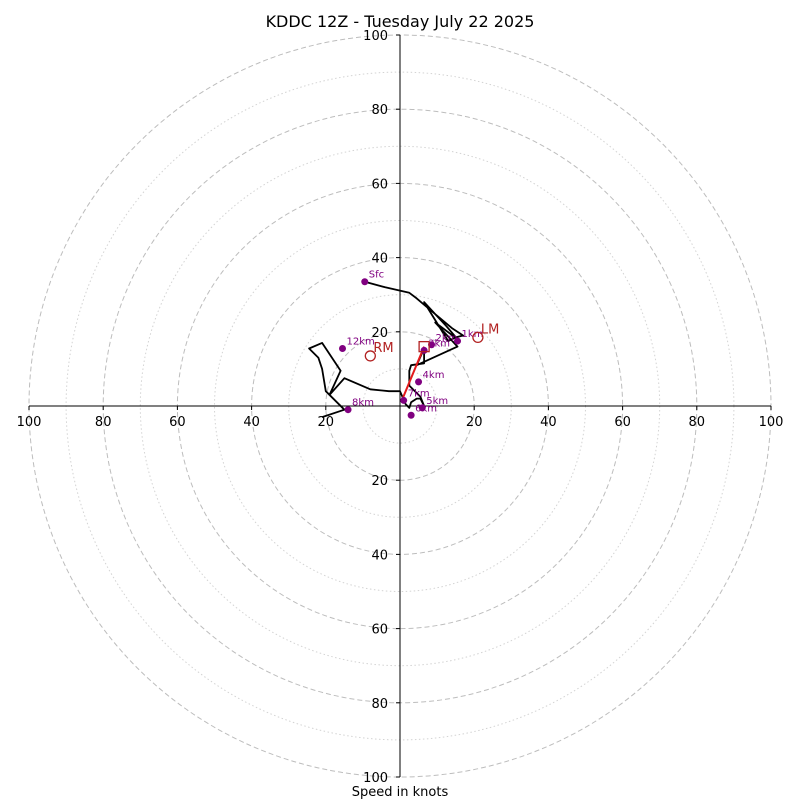 Image resolution: width=800 pixels, height=800 pixels. I want to click on storm-motion-markers: RM LM, so click(431, 342).